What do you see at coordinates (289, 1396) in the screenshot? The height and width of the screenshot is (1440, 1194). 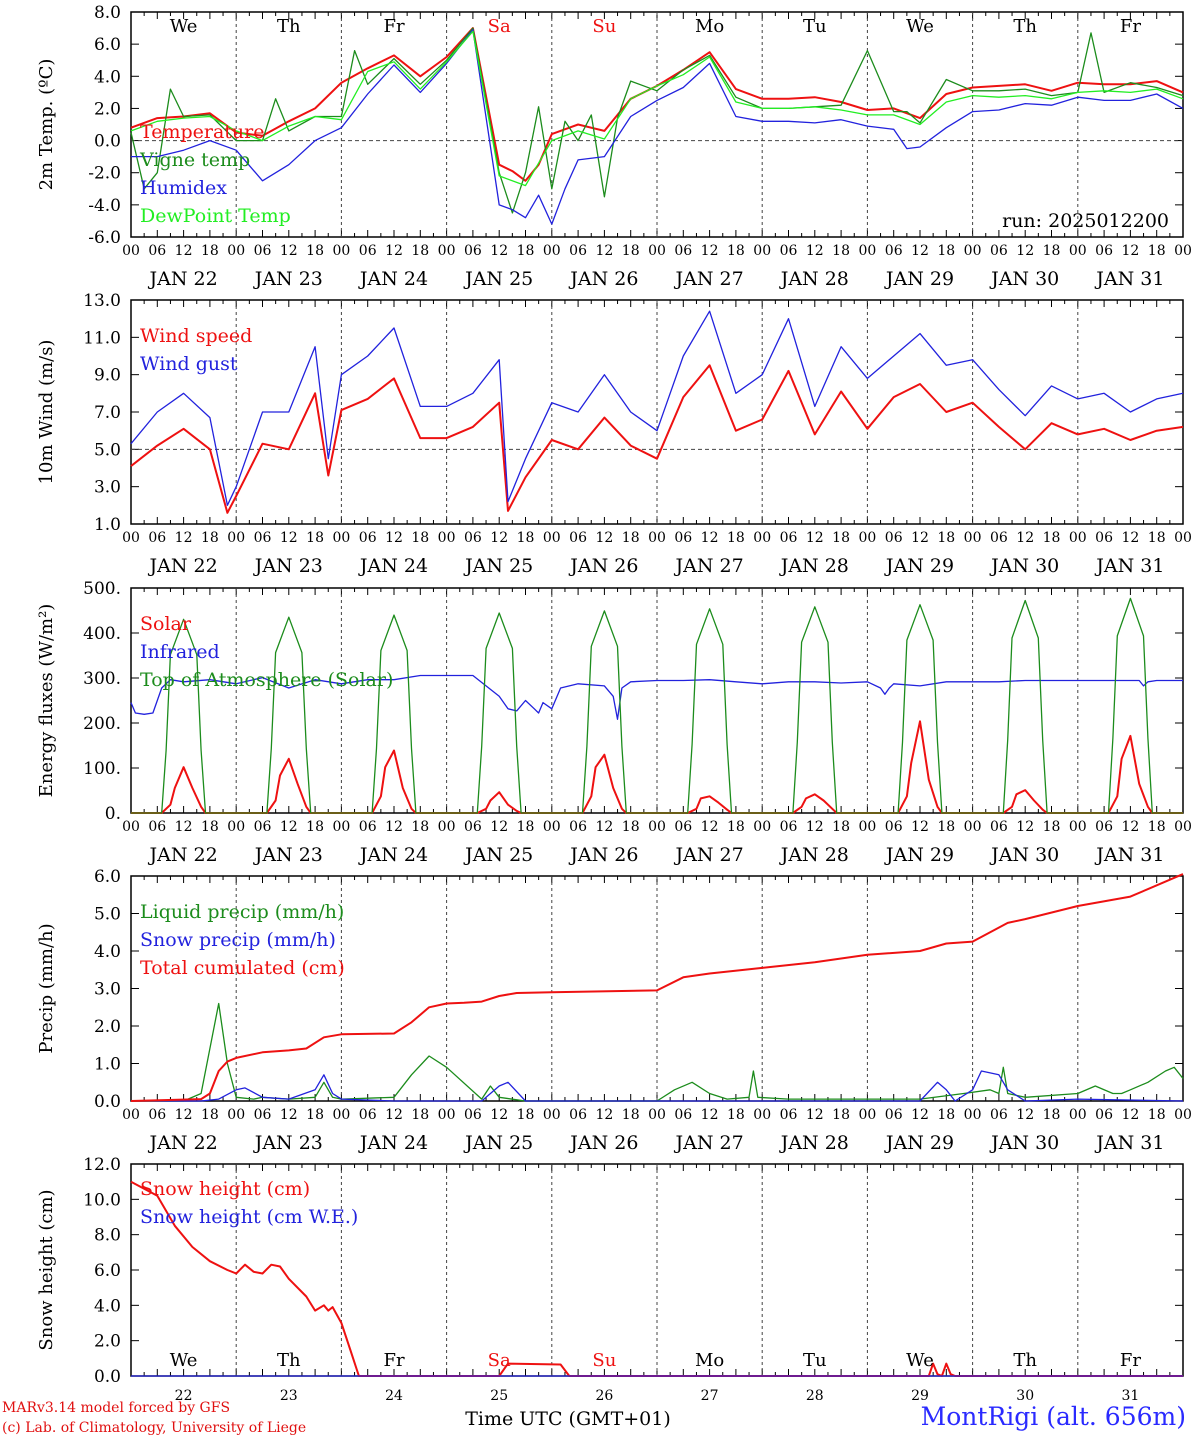 I see `day-number: 23` at bounding box center [289, 1396].